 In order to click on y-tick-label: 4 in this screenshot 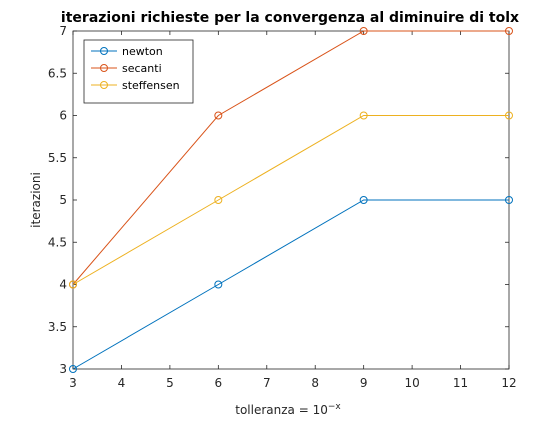, I will do `click(63, 285)`.